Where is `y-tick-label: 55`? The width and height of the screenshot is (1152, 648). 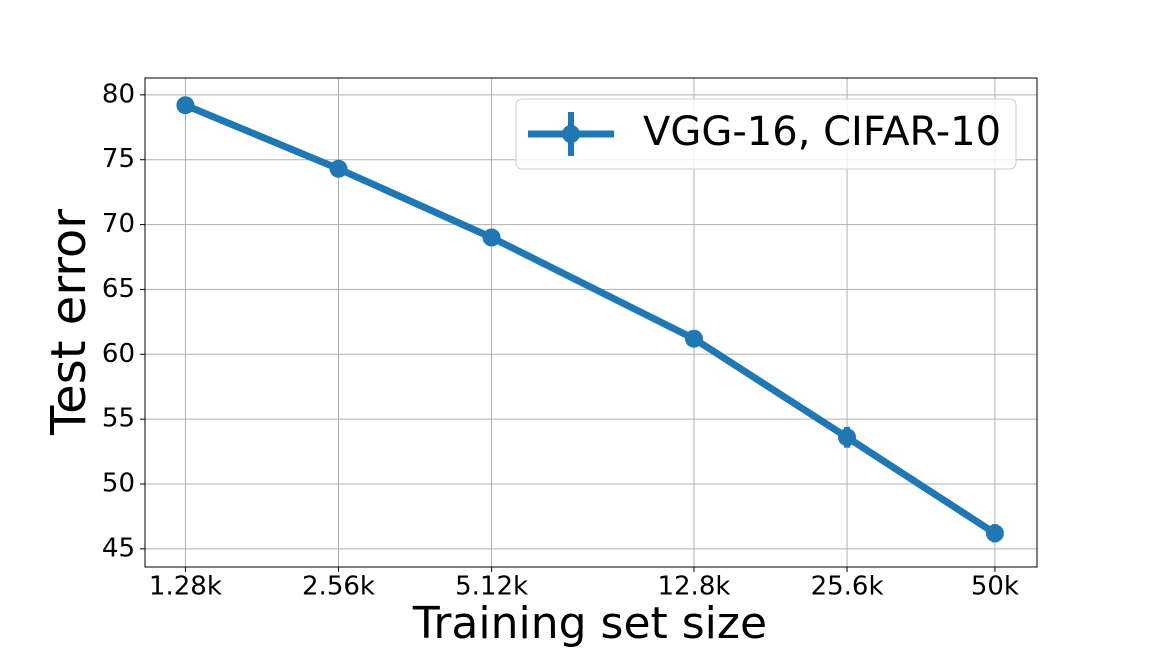 y-tick-label: 55 is located at coordinates (118, 419).